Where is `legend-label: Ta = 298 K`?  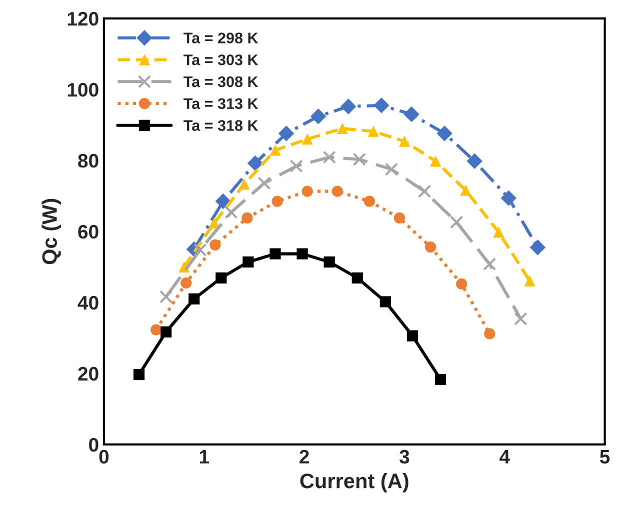
legend-label: Ta = 298 K is located at coordinates (221, 38).